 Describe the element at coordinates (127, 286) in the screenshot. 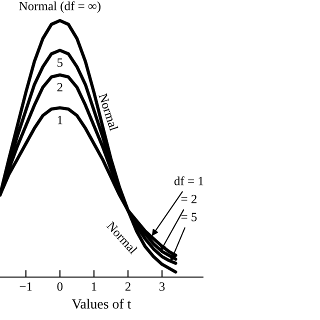

I see `x-tick-label: 2` at that location.